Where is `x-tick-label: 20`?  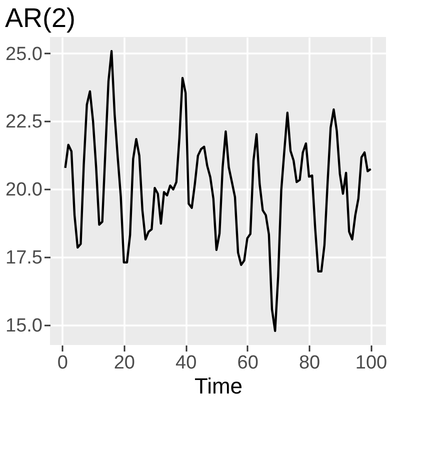
x-tick-label: 20 is located at coordinates (124, 363).